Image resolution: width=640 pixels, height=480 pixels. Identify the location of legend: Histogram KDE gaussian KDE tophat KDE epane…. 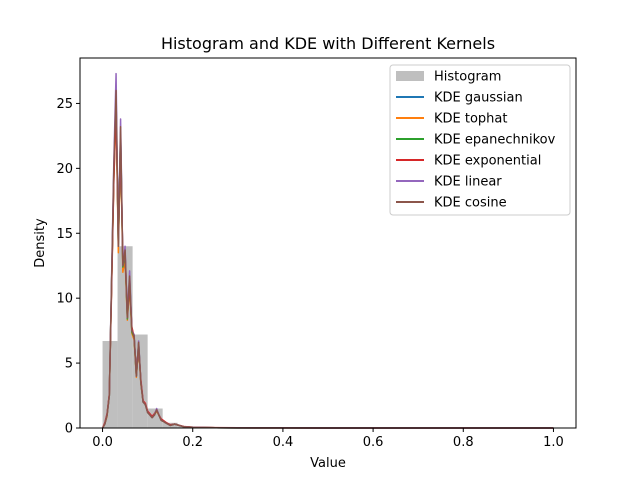
(480, 140).